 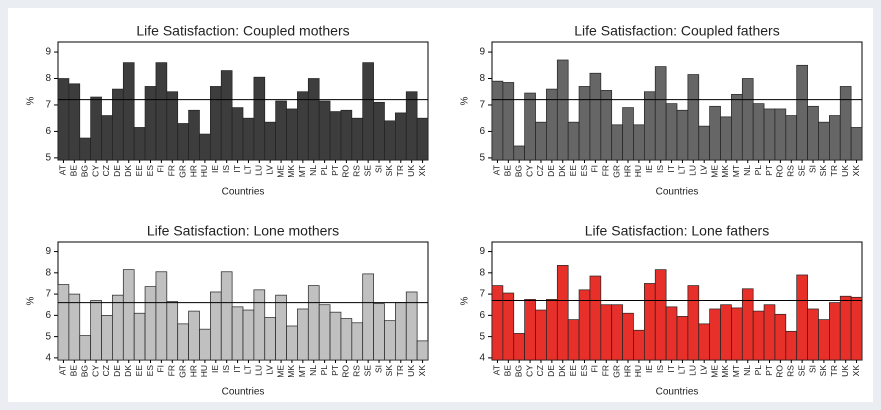 I want to click on x-tick-label: CZ, so click(x=106, y=170).